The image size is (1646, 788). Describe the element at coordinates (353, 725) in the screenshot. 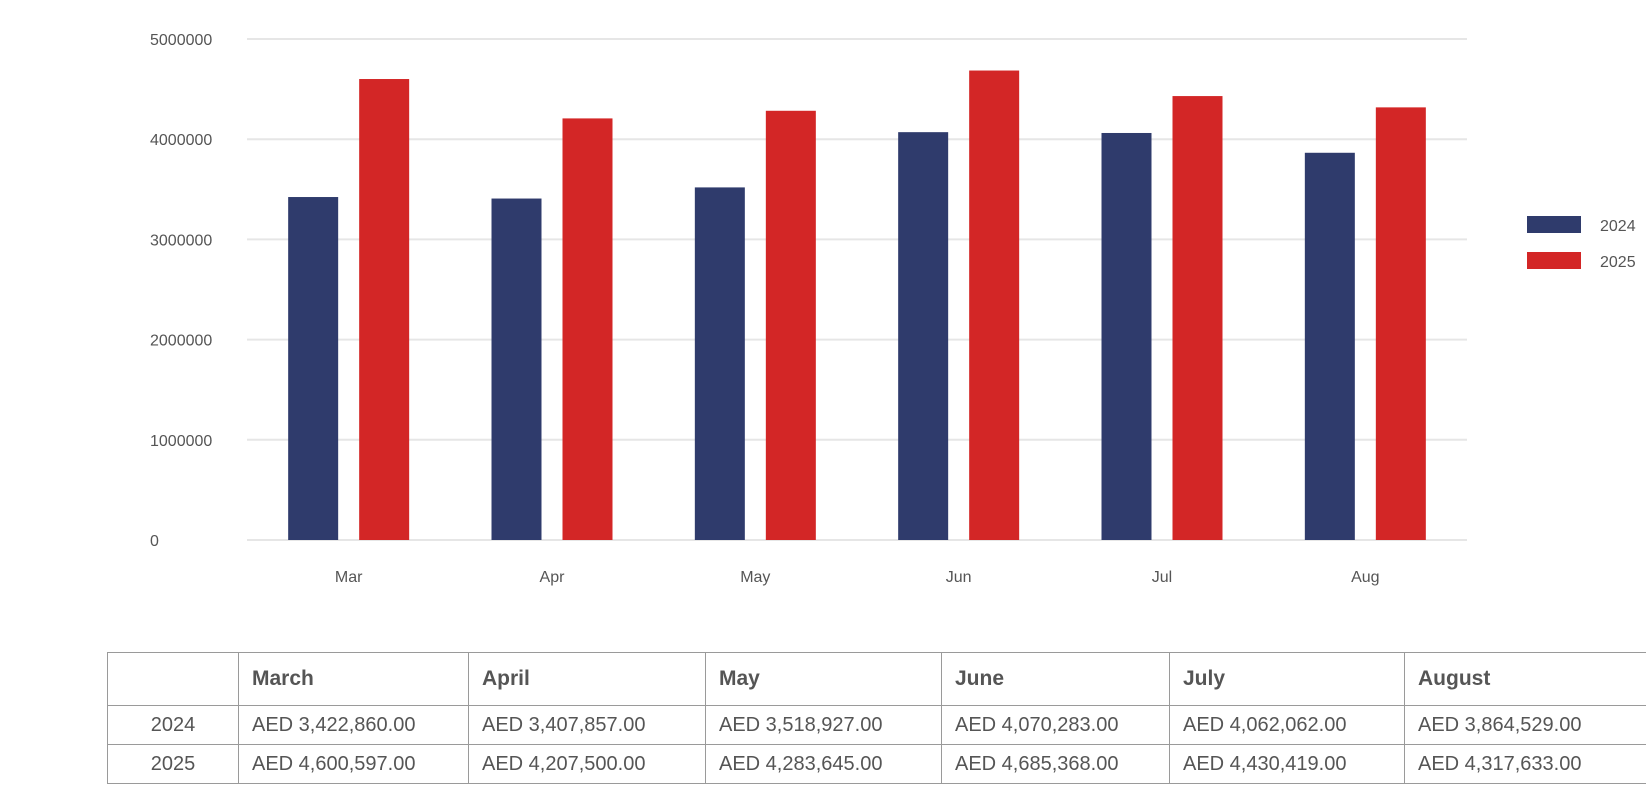

I see `table-cell: AED 3,422,860.00` at that location.